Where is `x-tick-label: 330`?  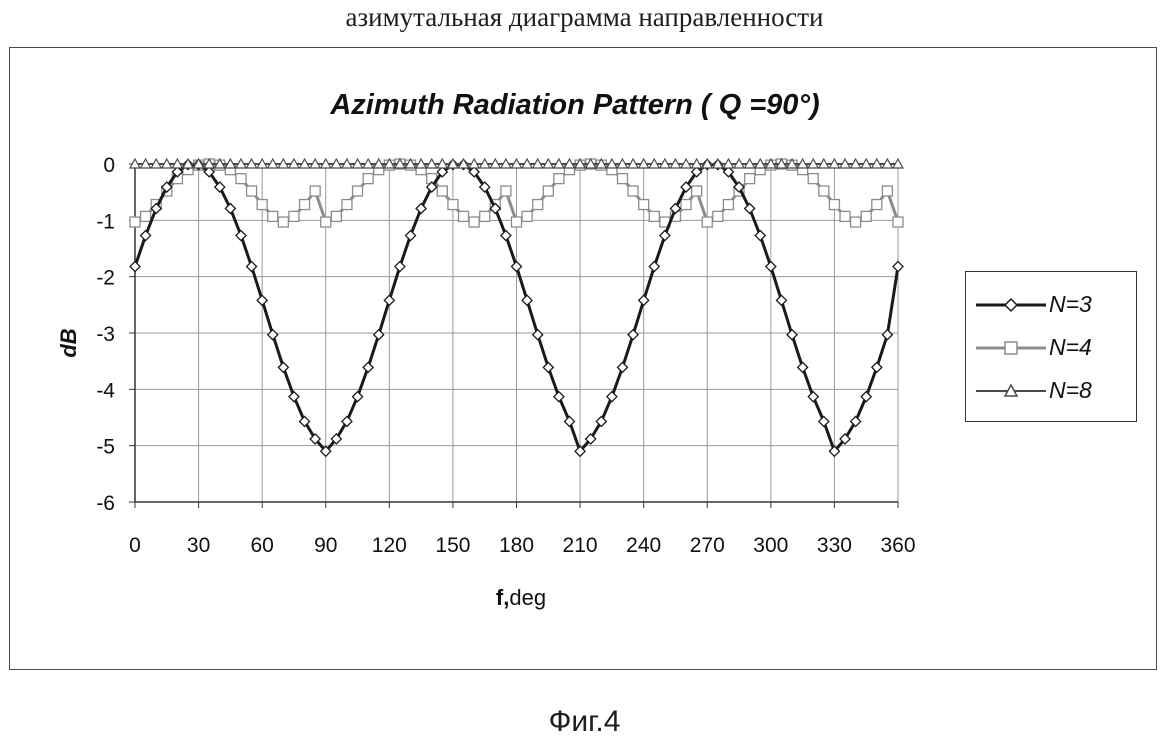 x-tick-label: 330 is located at coordinates (834, 545).